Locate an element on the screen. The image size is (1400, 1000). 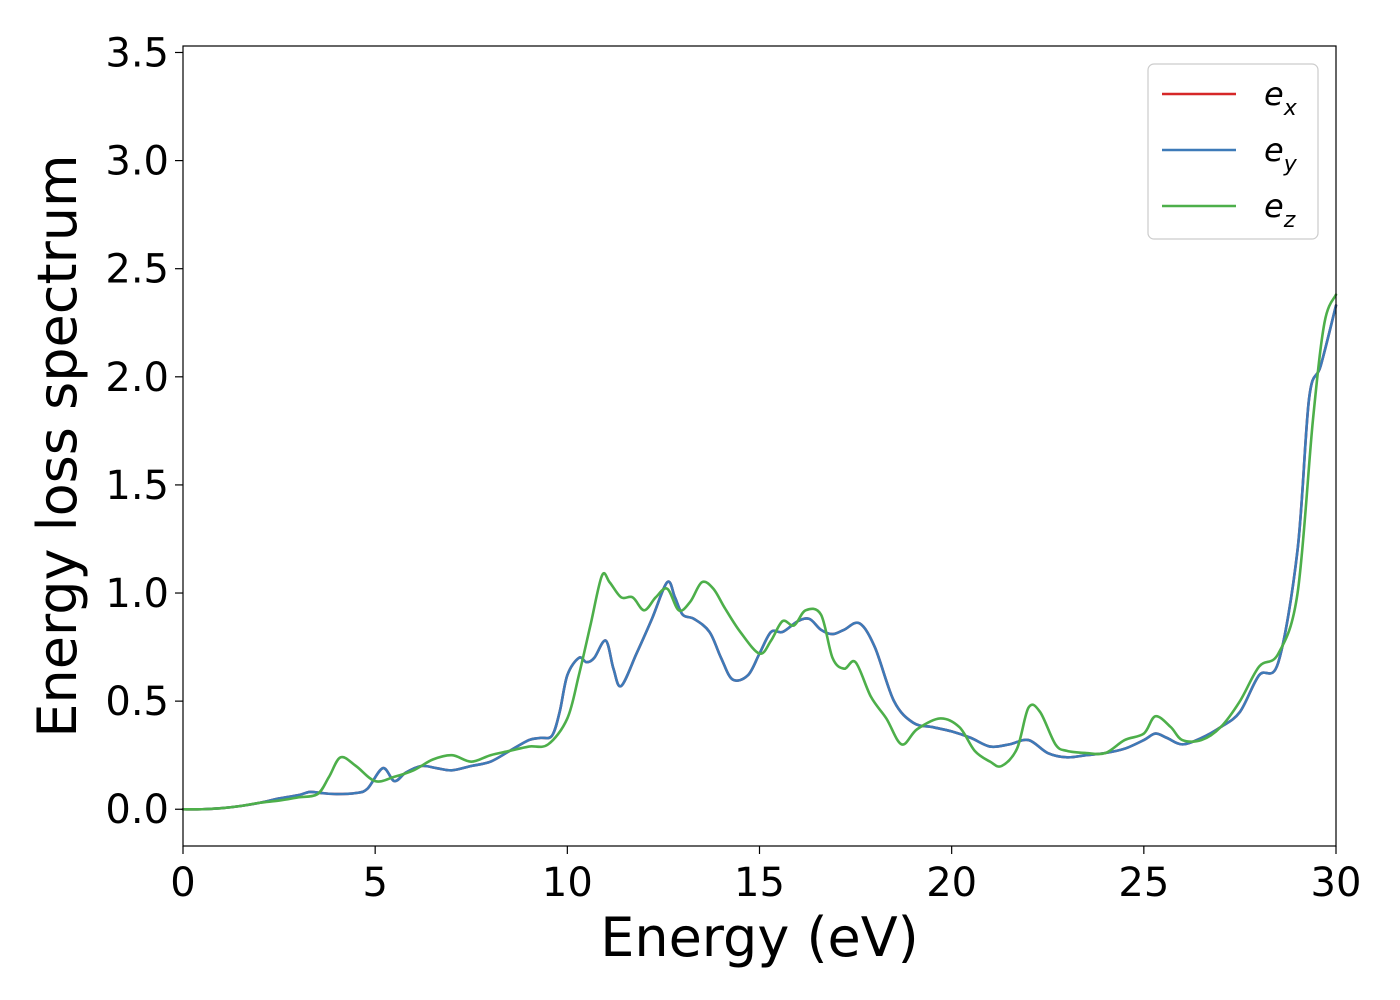
y-axis-label: Energy loss spectrum is located at coordinates (57, 445).